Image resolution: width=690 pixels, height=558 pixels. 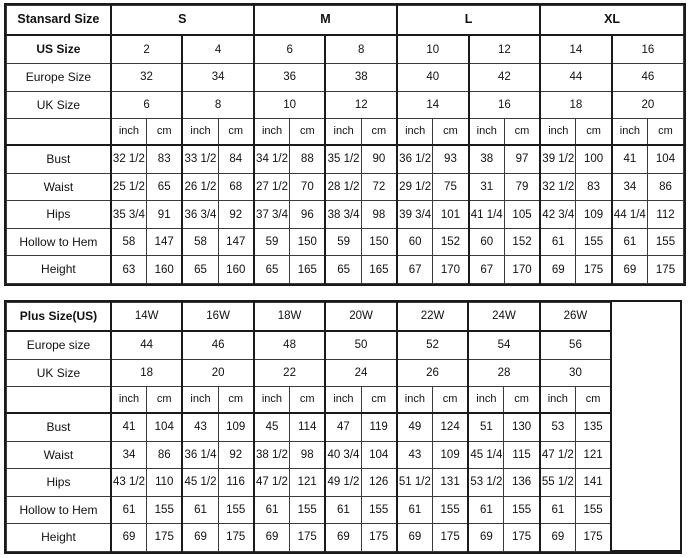 I want to click on measurement-cell-cm: 135, so click(x=593, y=427).